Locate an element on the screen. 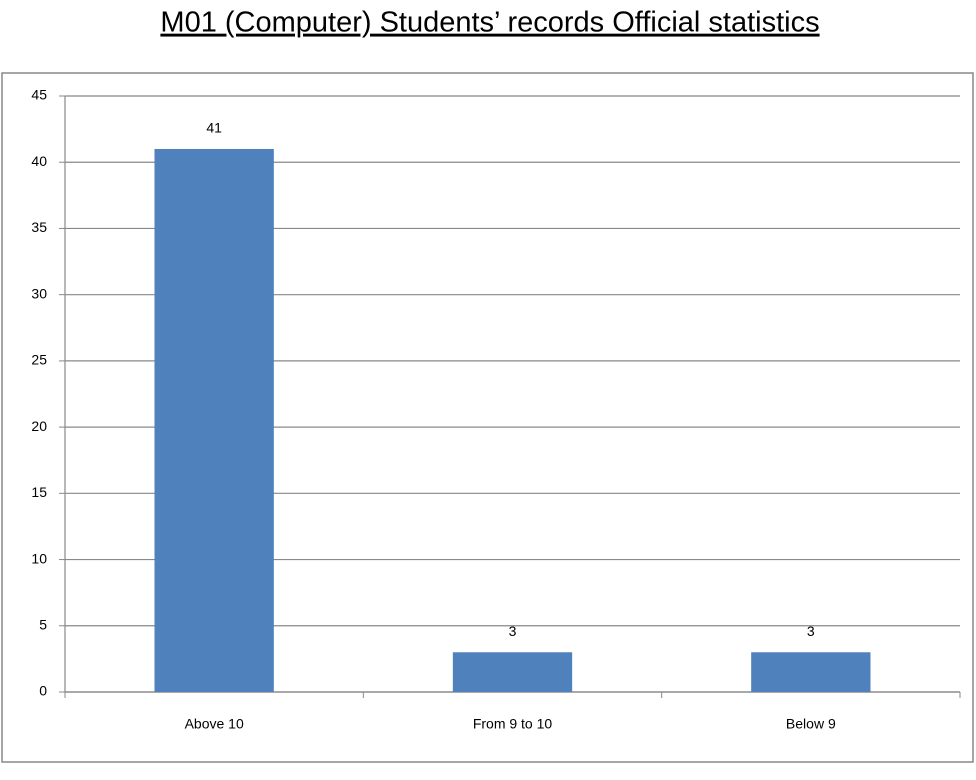 The image size is (976, 780). x-tick-label: Above 10 is located at coordinates (214, 724).